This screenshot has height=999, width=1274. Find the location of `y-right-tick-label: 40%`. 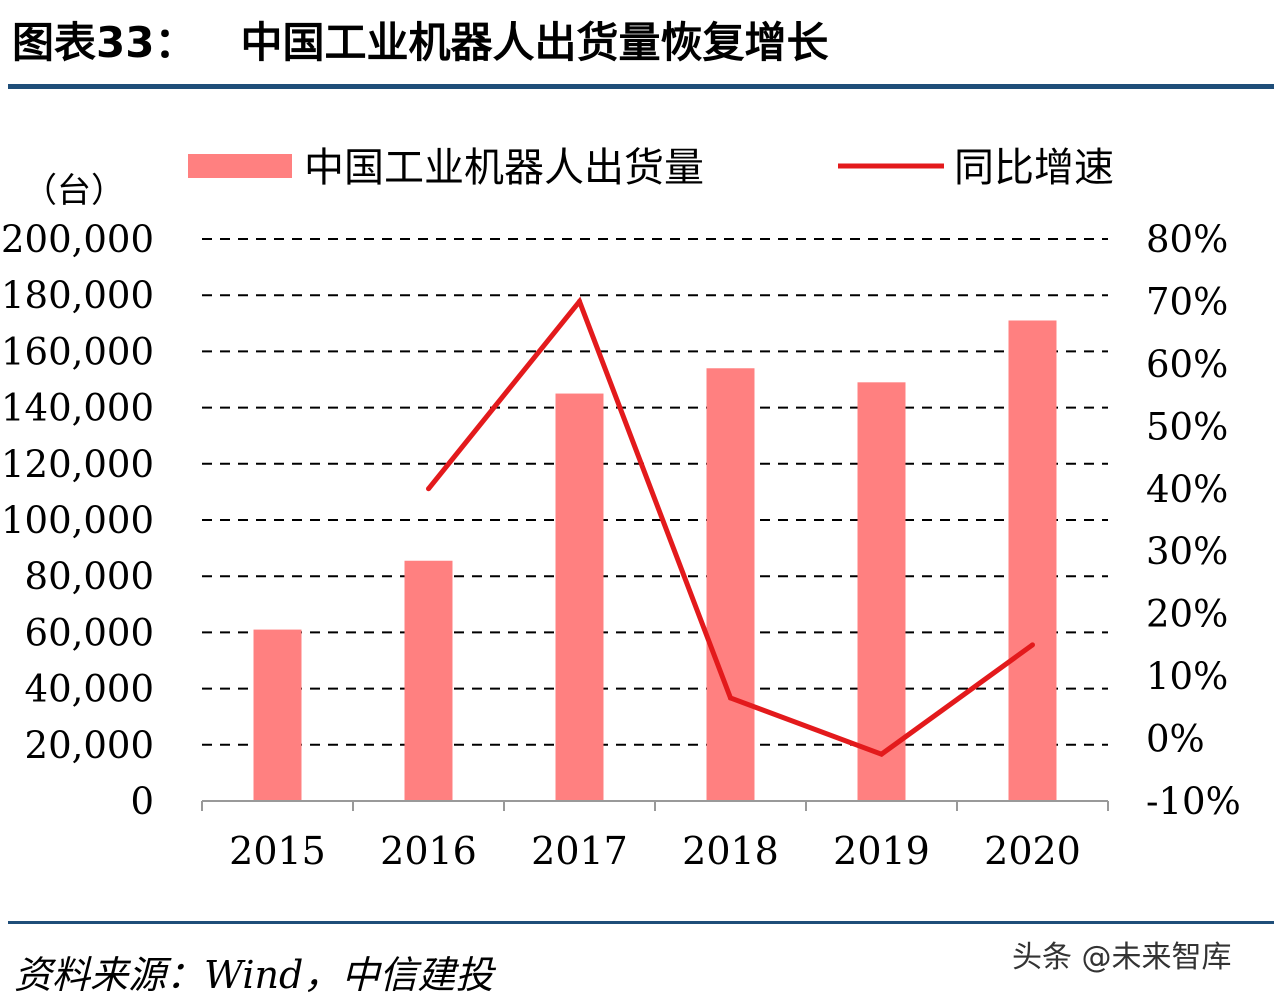

y-right-tick-label: 40% is located at coordinates (1187, 489).